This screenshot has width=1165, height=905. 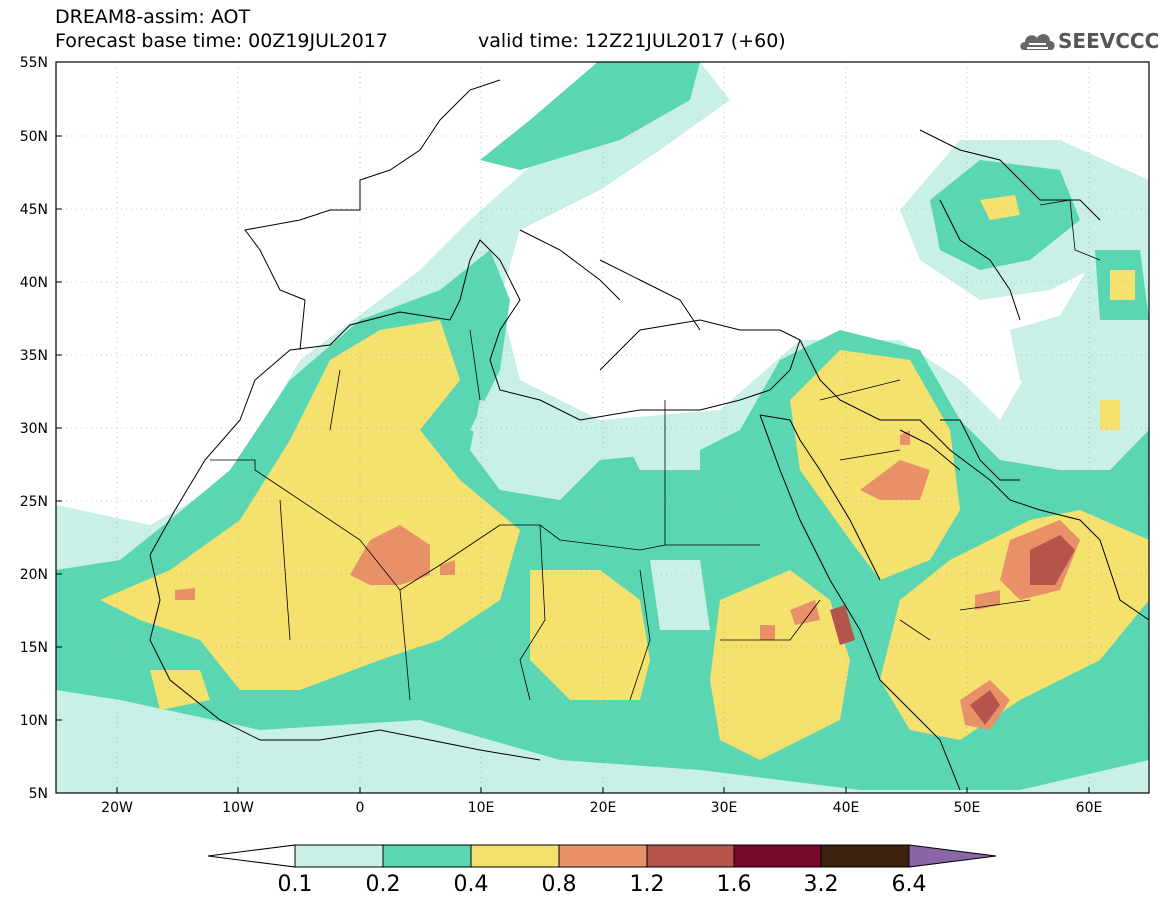 I want to click on longitude-labels: 20W 10W 0 10E 20E 30E 40E 50E 60E, so click(x=601, y=808).